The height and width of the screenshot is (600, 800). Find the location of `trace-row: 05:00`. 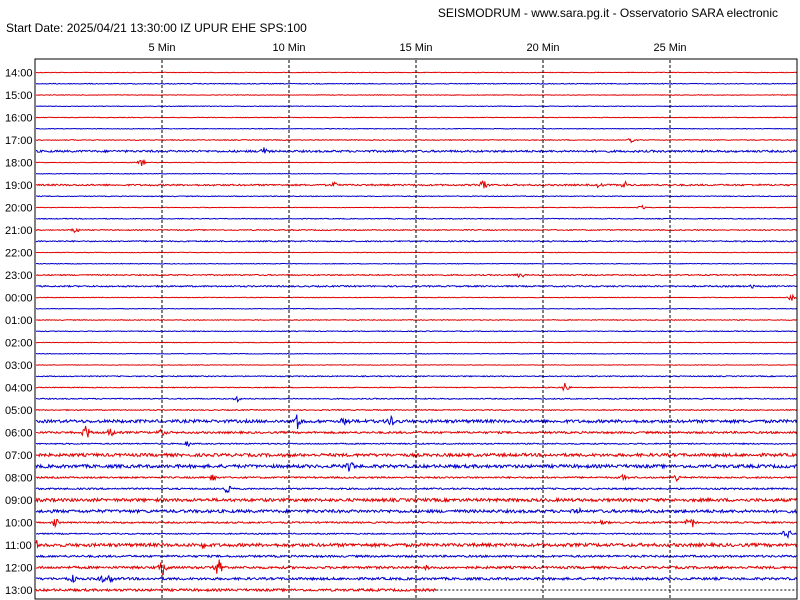

trace-row: 05:00 is located at coordinates (401, 417).